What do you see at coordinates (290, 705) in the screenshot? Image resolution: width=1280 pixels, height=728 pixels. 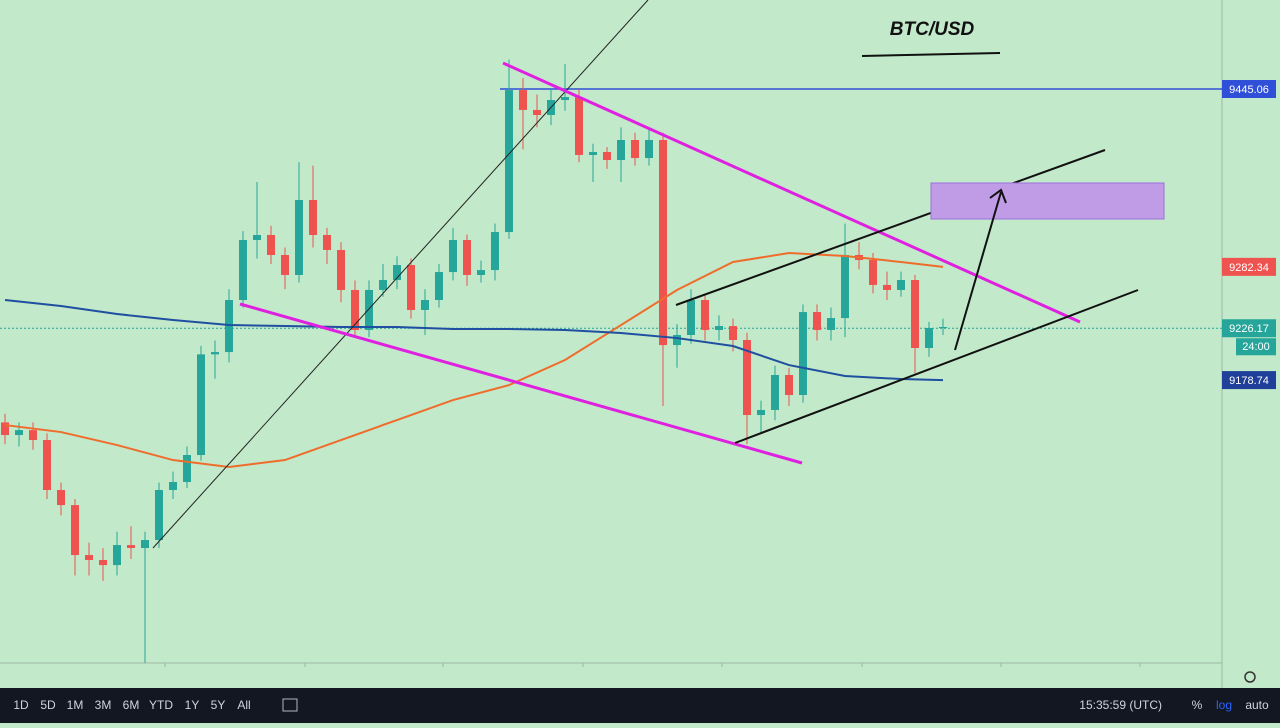 I see `date-range-icon` at bounding box center [290, 705].